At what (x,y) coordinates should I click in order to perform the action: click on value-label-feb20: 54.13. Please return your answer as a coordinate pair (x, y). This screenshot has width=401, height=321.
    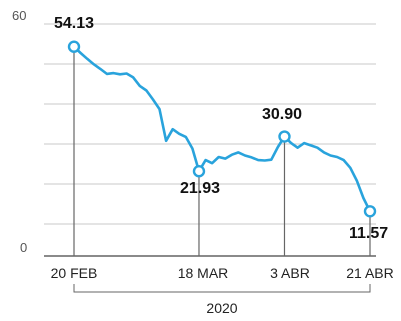
    Looking at the image, I should click on (74, 23).